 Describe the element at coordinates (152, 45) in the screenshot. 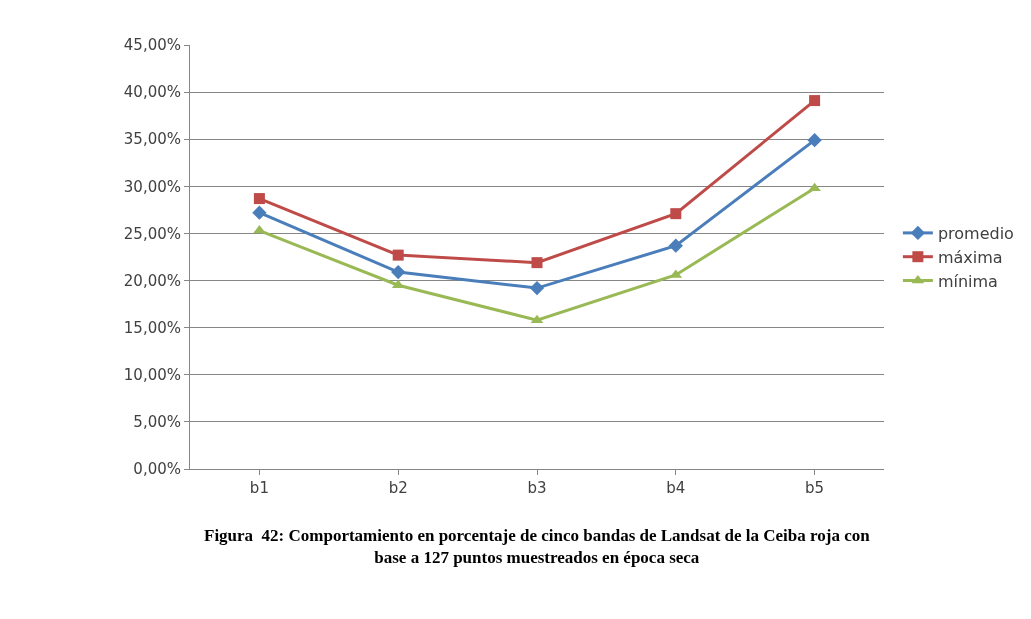

I see `y-tick-label: 45,00%` at that location.